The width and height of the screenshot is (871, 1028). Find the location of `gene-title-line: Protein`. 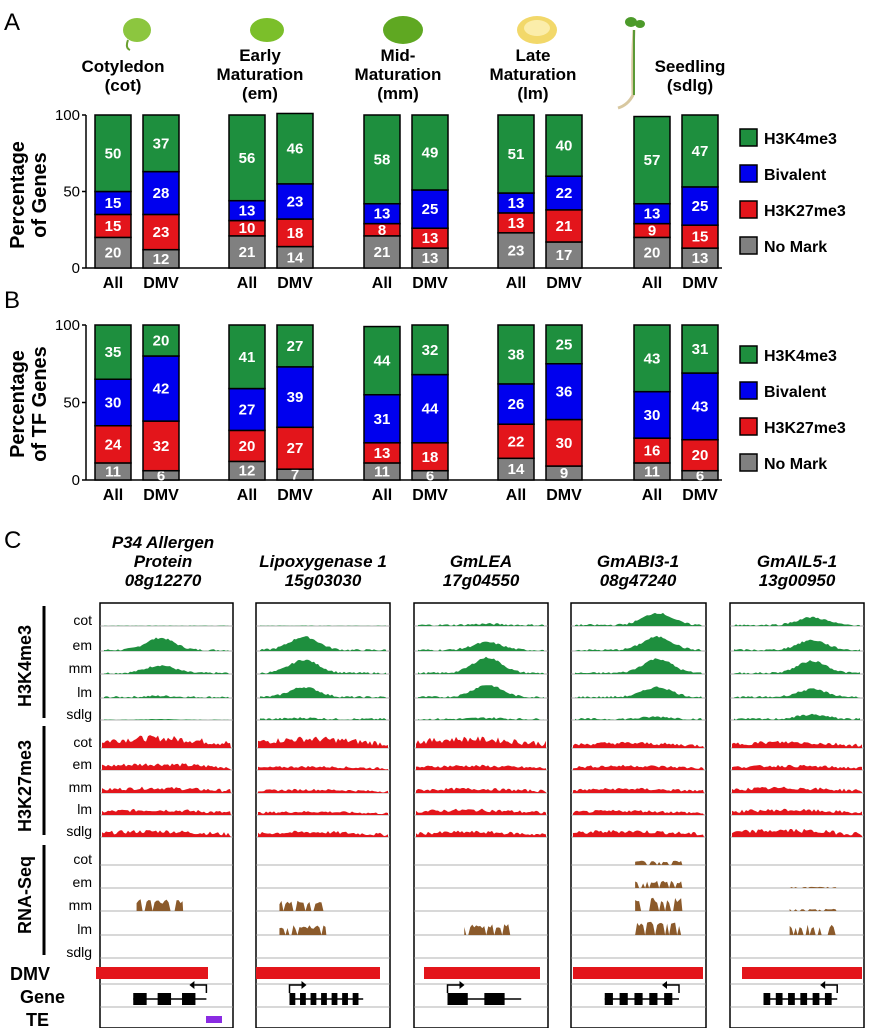

gene-title-line: Protein is located at coordinates (163, 561).